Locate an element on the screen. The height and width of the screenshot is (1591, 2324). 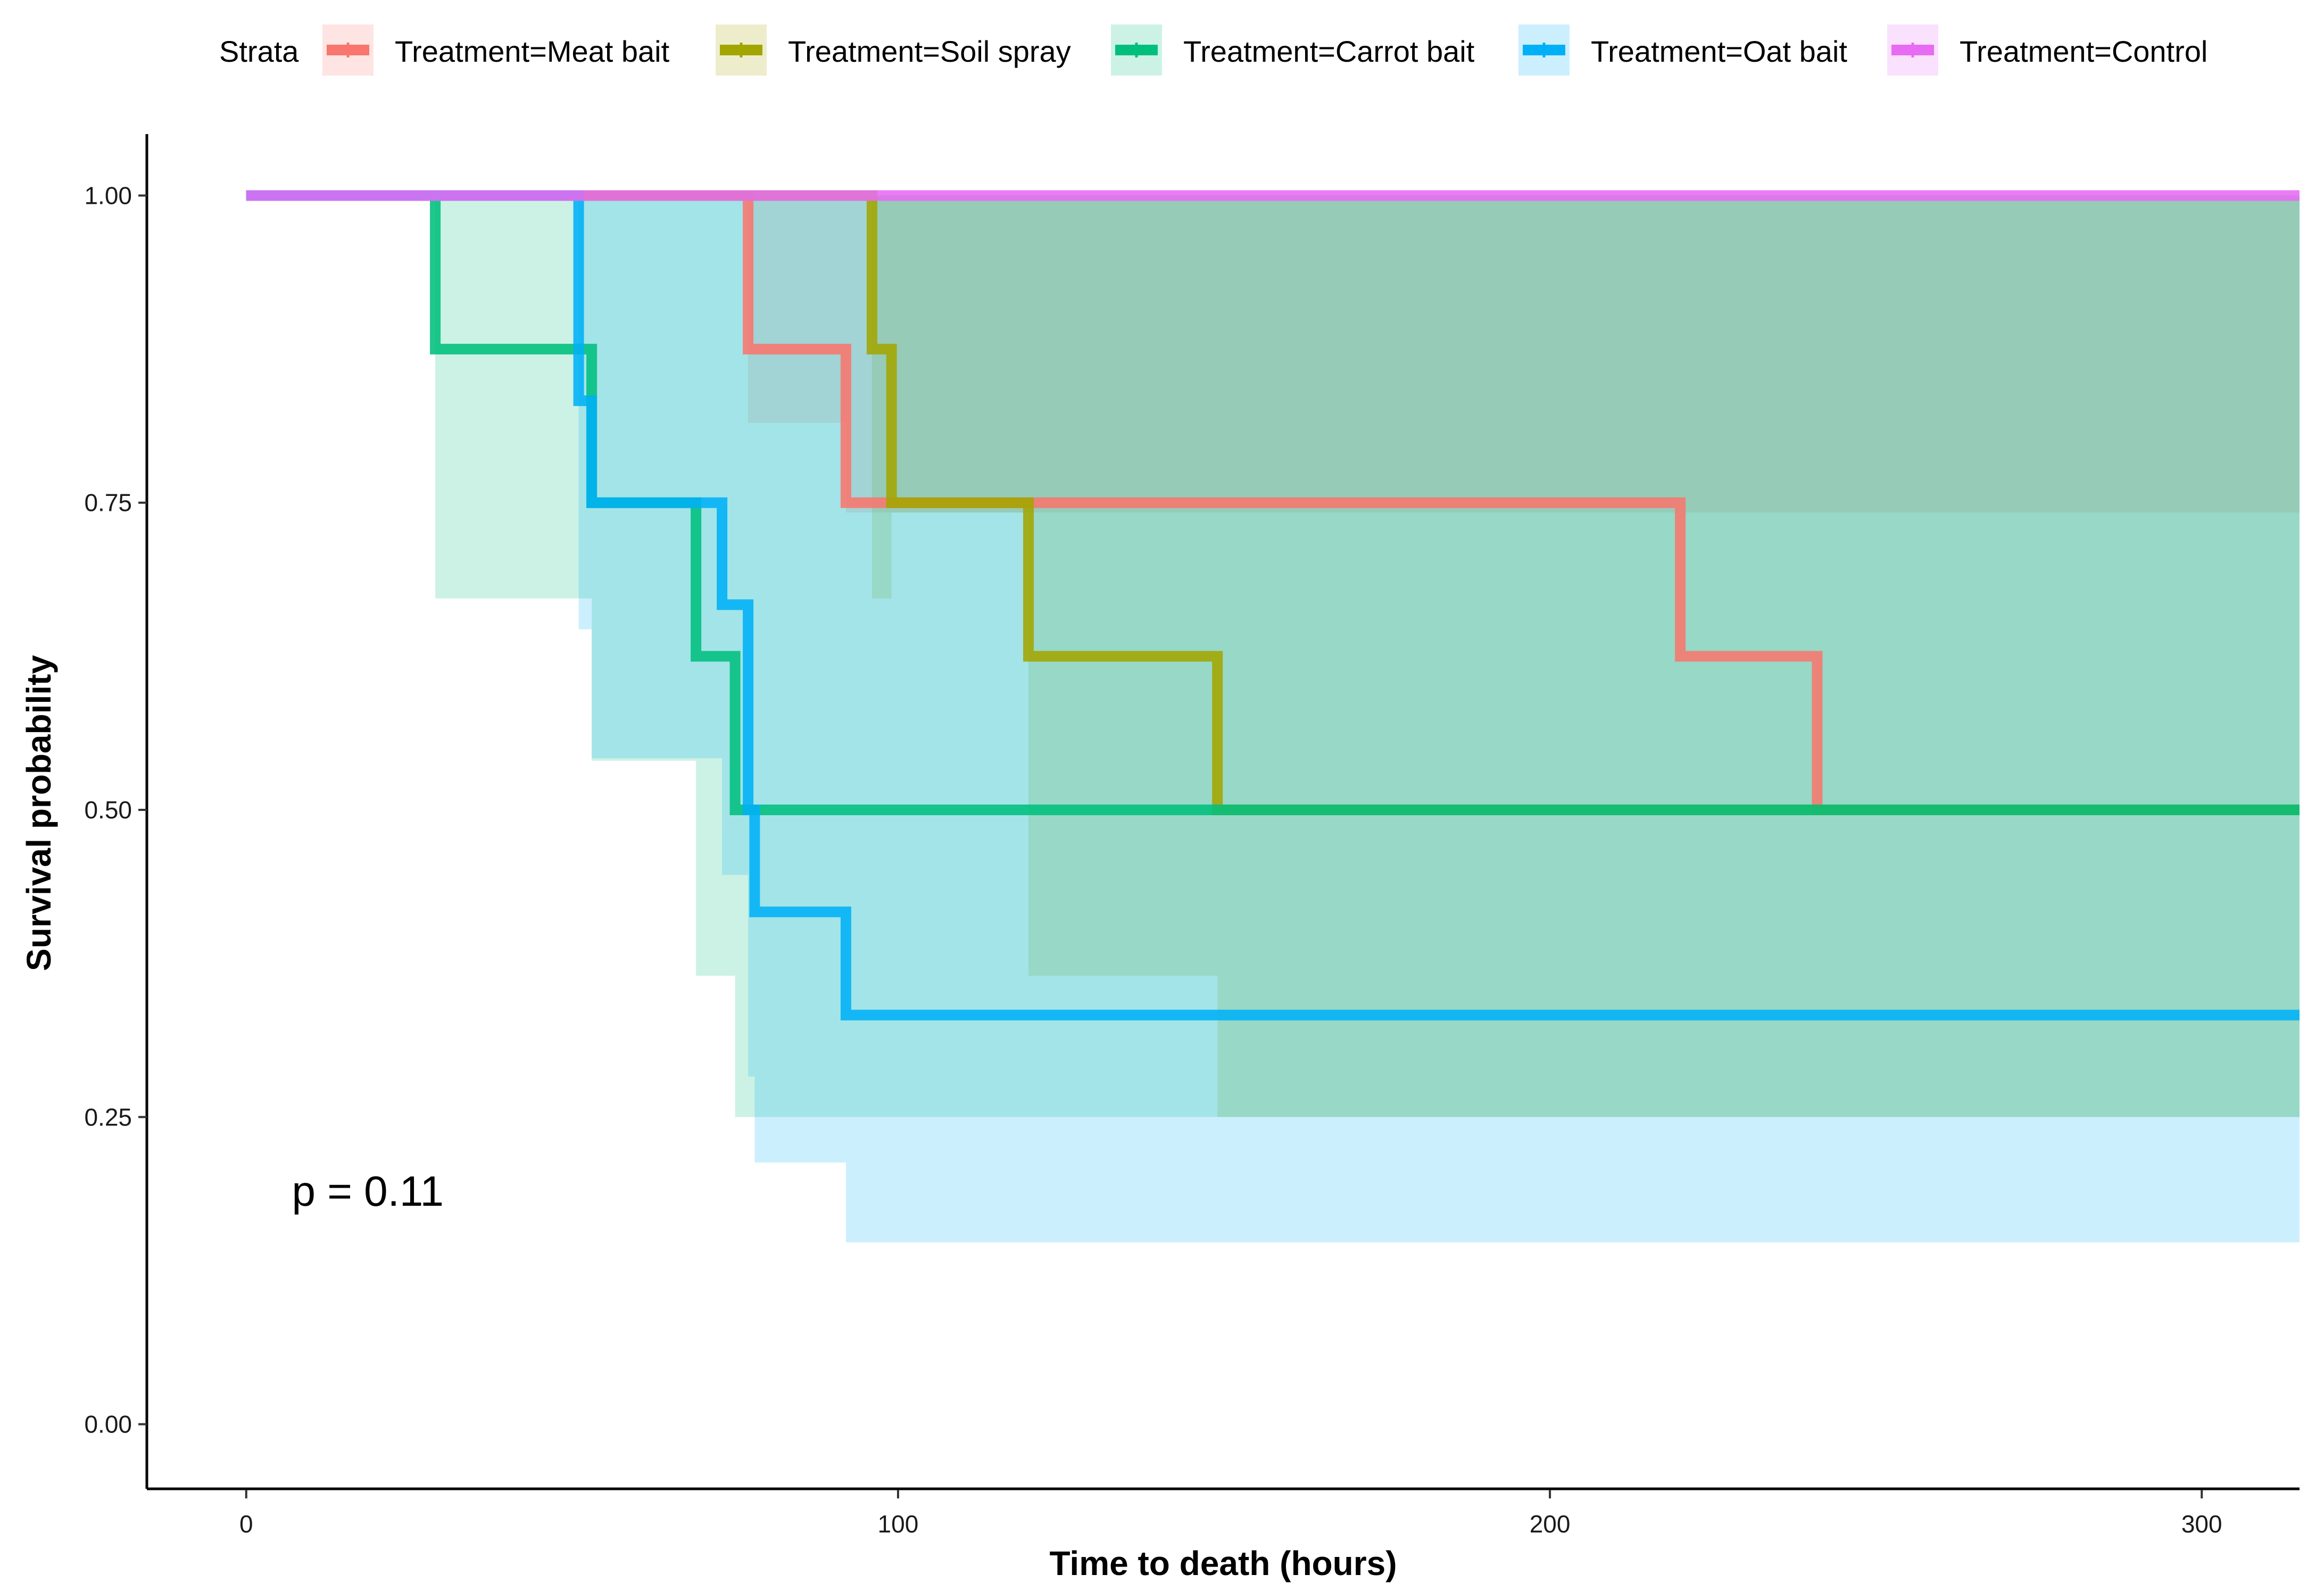
y-tick-label-4: 1.00 is located at coordinates (108, 195).